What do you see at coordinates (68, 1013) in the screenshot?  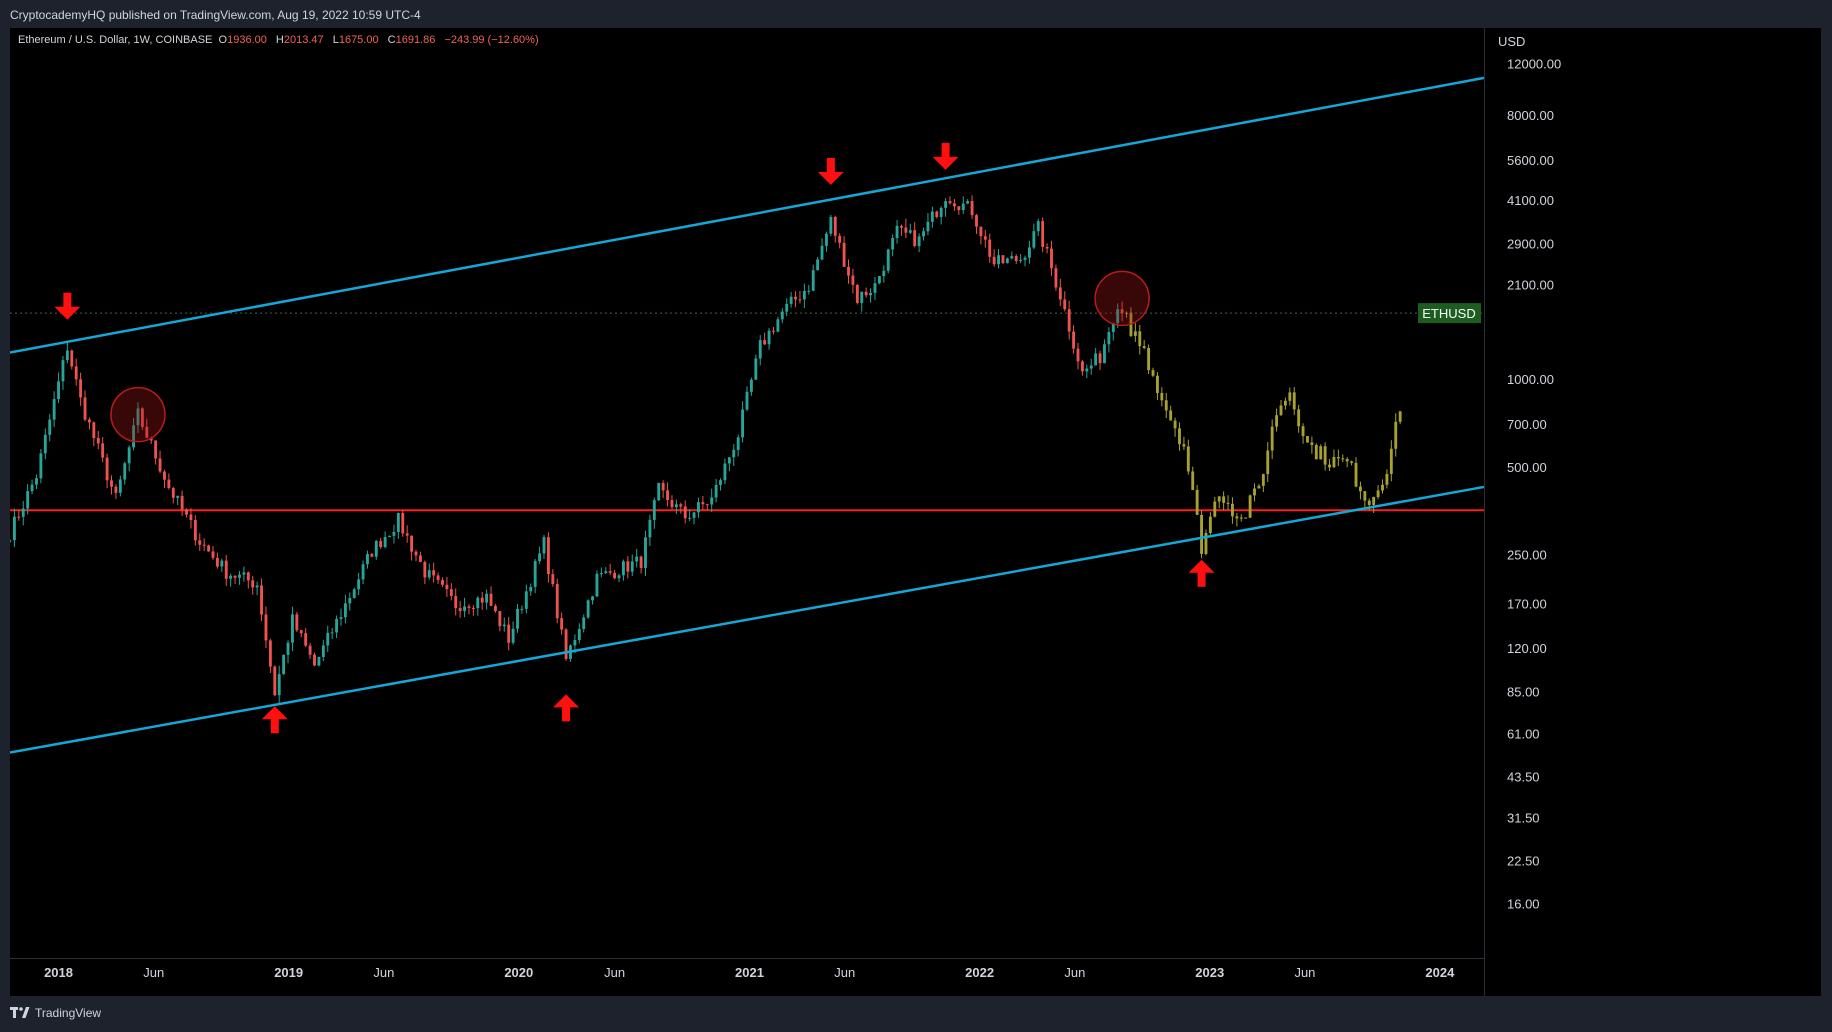 I see `tradingview-label: TradingView` at bounding box center [68, 1013].